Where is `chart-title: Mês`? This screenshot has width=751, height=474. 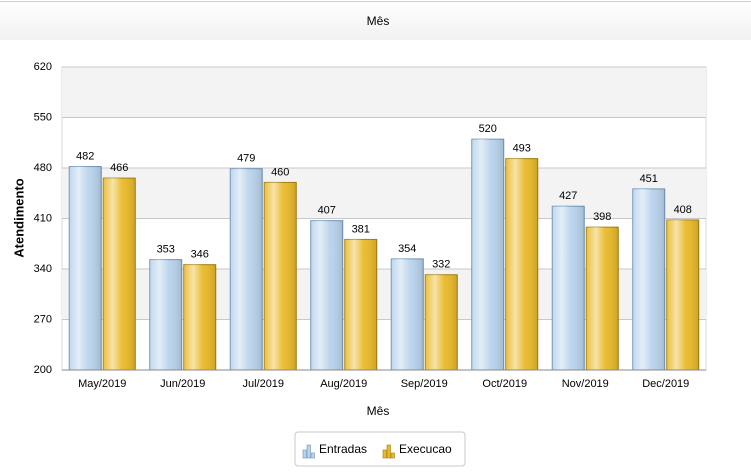 chart-title: Mês is located at coordinates (378, 21).